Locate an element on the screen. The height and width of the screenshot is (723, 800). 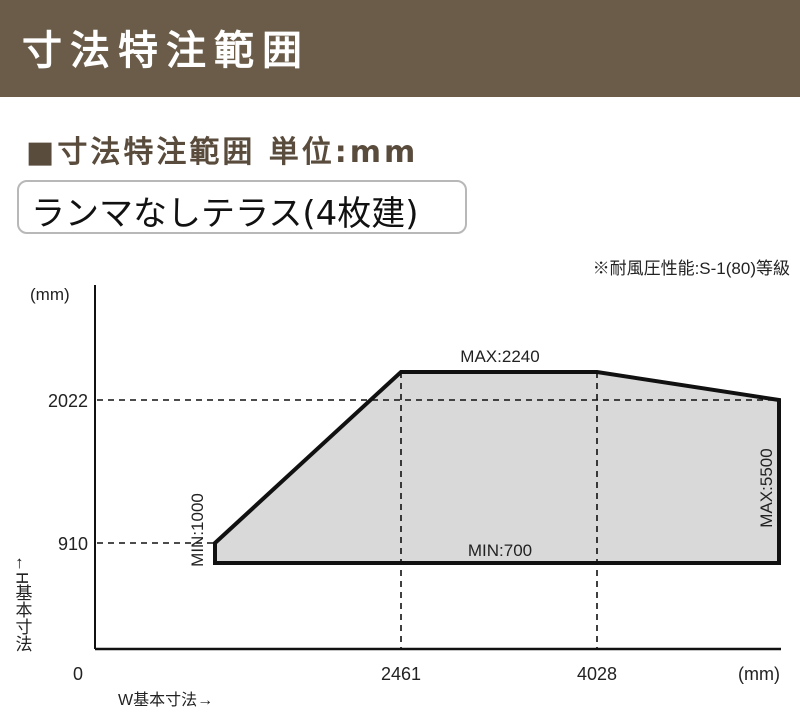
x-tick-0: 0 is located at coordinates (78, 674).